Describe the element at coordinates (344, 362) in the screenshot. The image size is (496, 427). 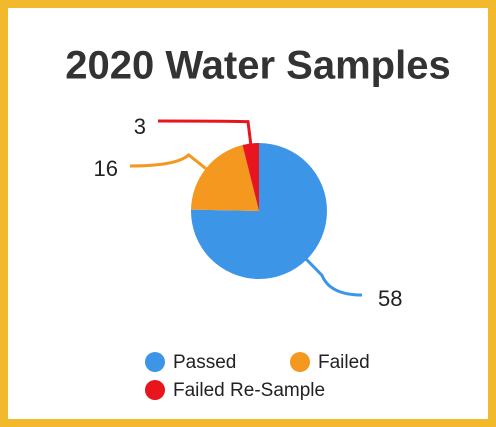
I see `legend-label: Failed` at that location.